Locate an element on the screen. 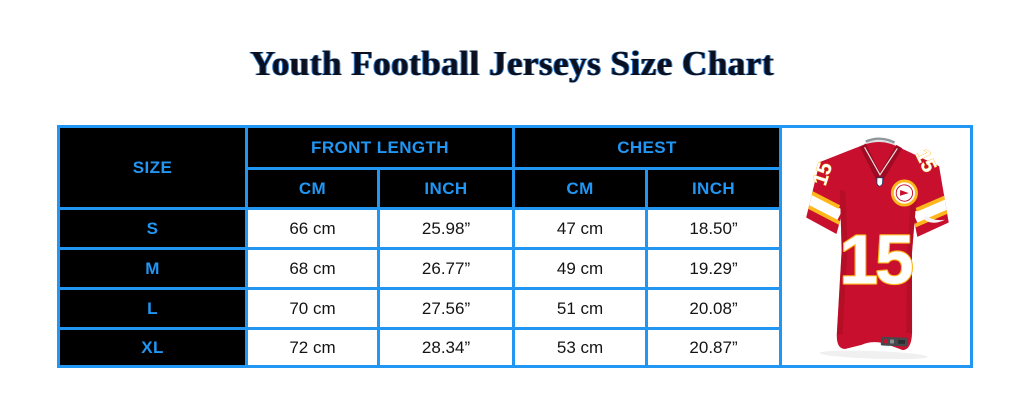  chest-inch-cell: 18.50” is located at coordinates (714, 228).